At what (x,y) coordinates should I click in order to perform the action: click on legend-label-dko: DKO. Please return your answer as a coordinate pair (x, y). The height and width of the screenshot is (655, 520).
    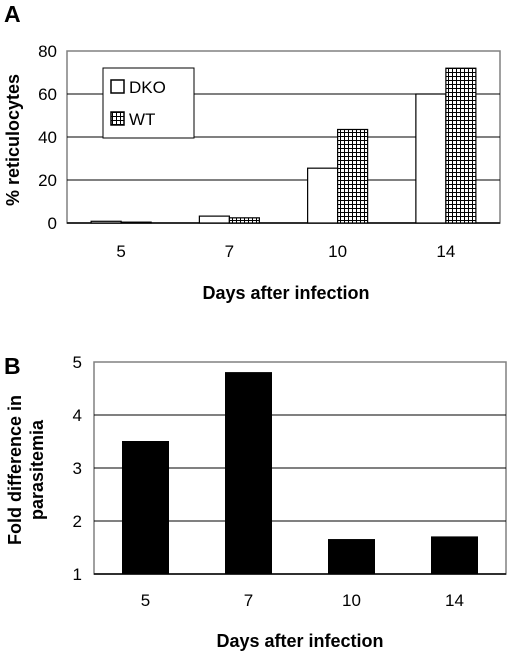
    Looking at the image, I should click on (147, 87).